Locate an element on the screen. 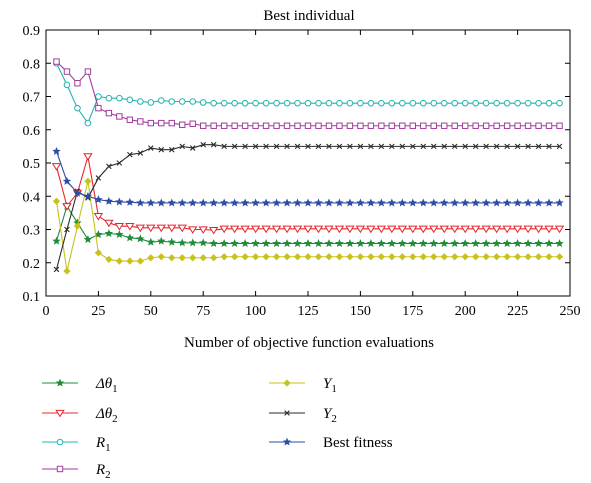  legend-item: R1 is located at coordinates (76, 444).